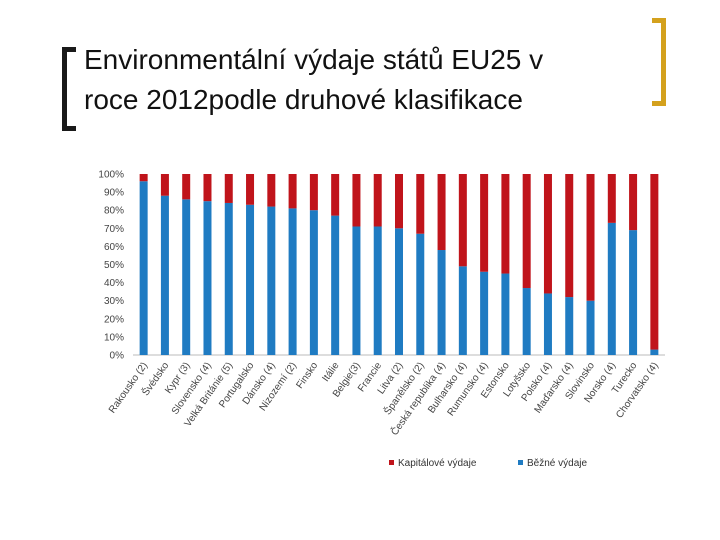  What do you see at coordinates (117, 356) in the screenshot?
I see `y-tick-label: 0%` at bounding box center [117, 356].